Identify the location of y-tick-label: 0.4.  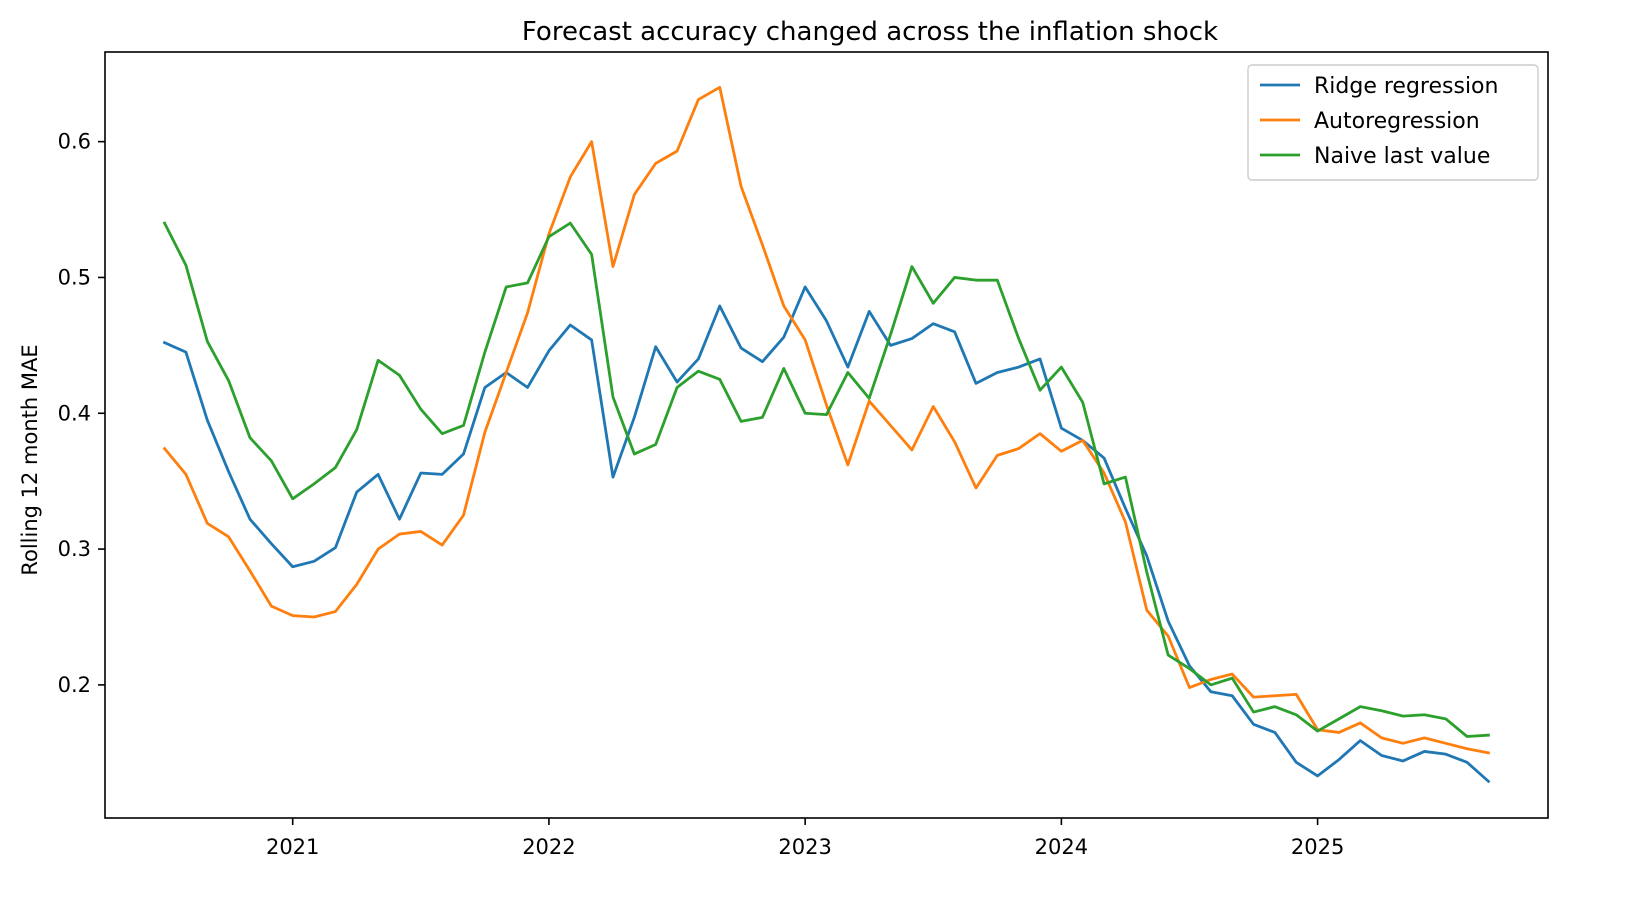
(74, 413).